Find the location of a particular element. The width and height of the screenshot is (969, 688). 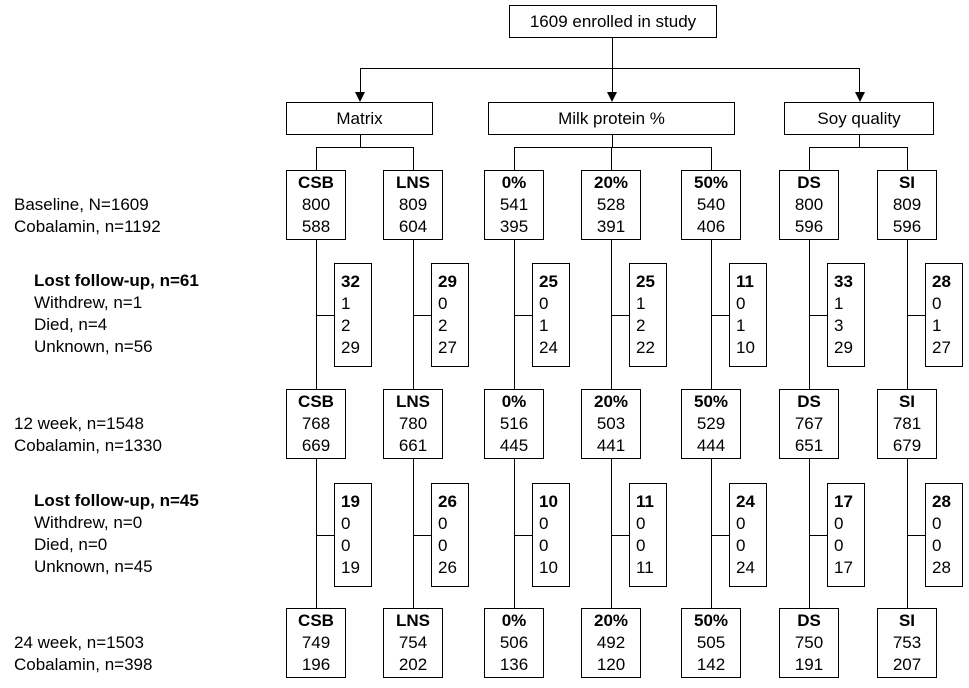

loss-total-value: 26 is located at coordinates (447, 501).